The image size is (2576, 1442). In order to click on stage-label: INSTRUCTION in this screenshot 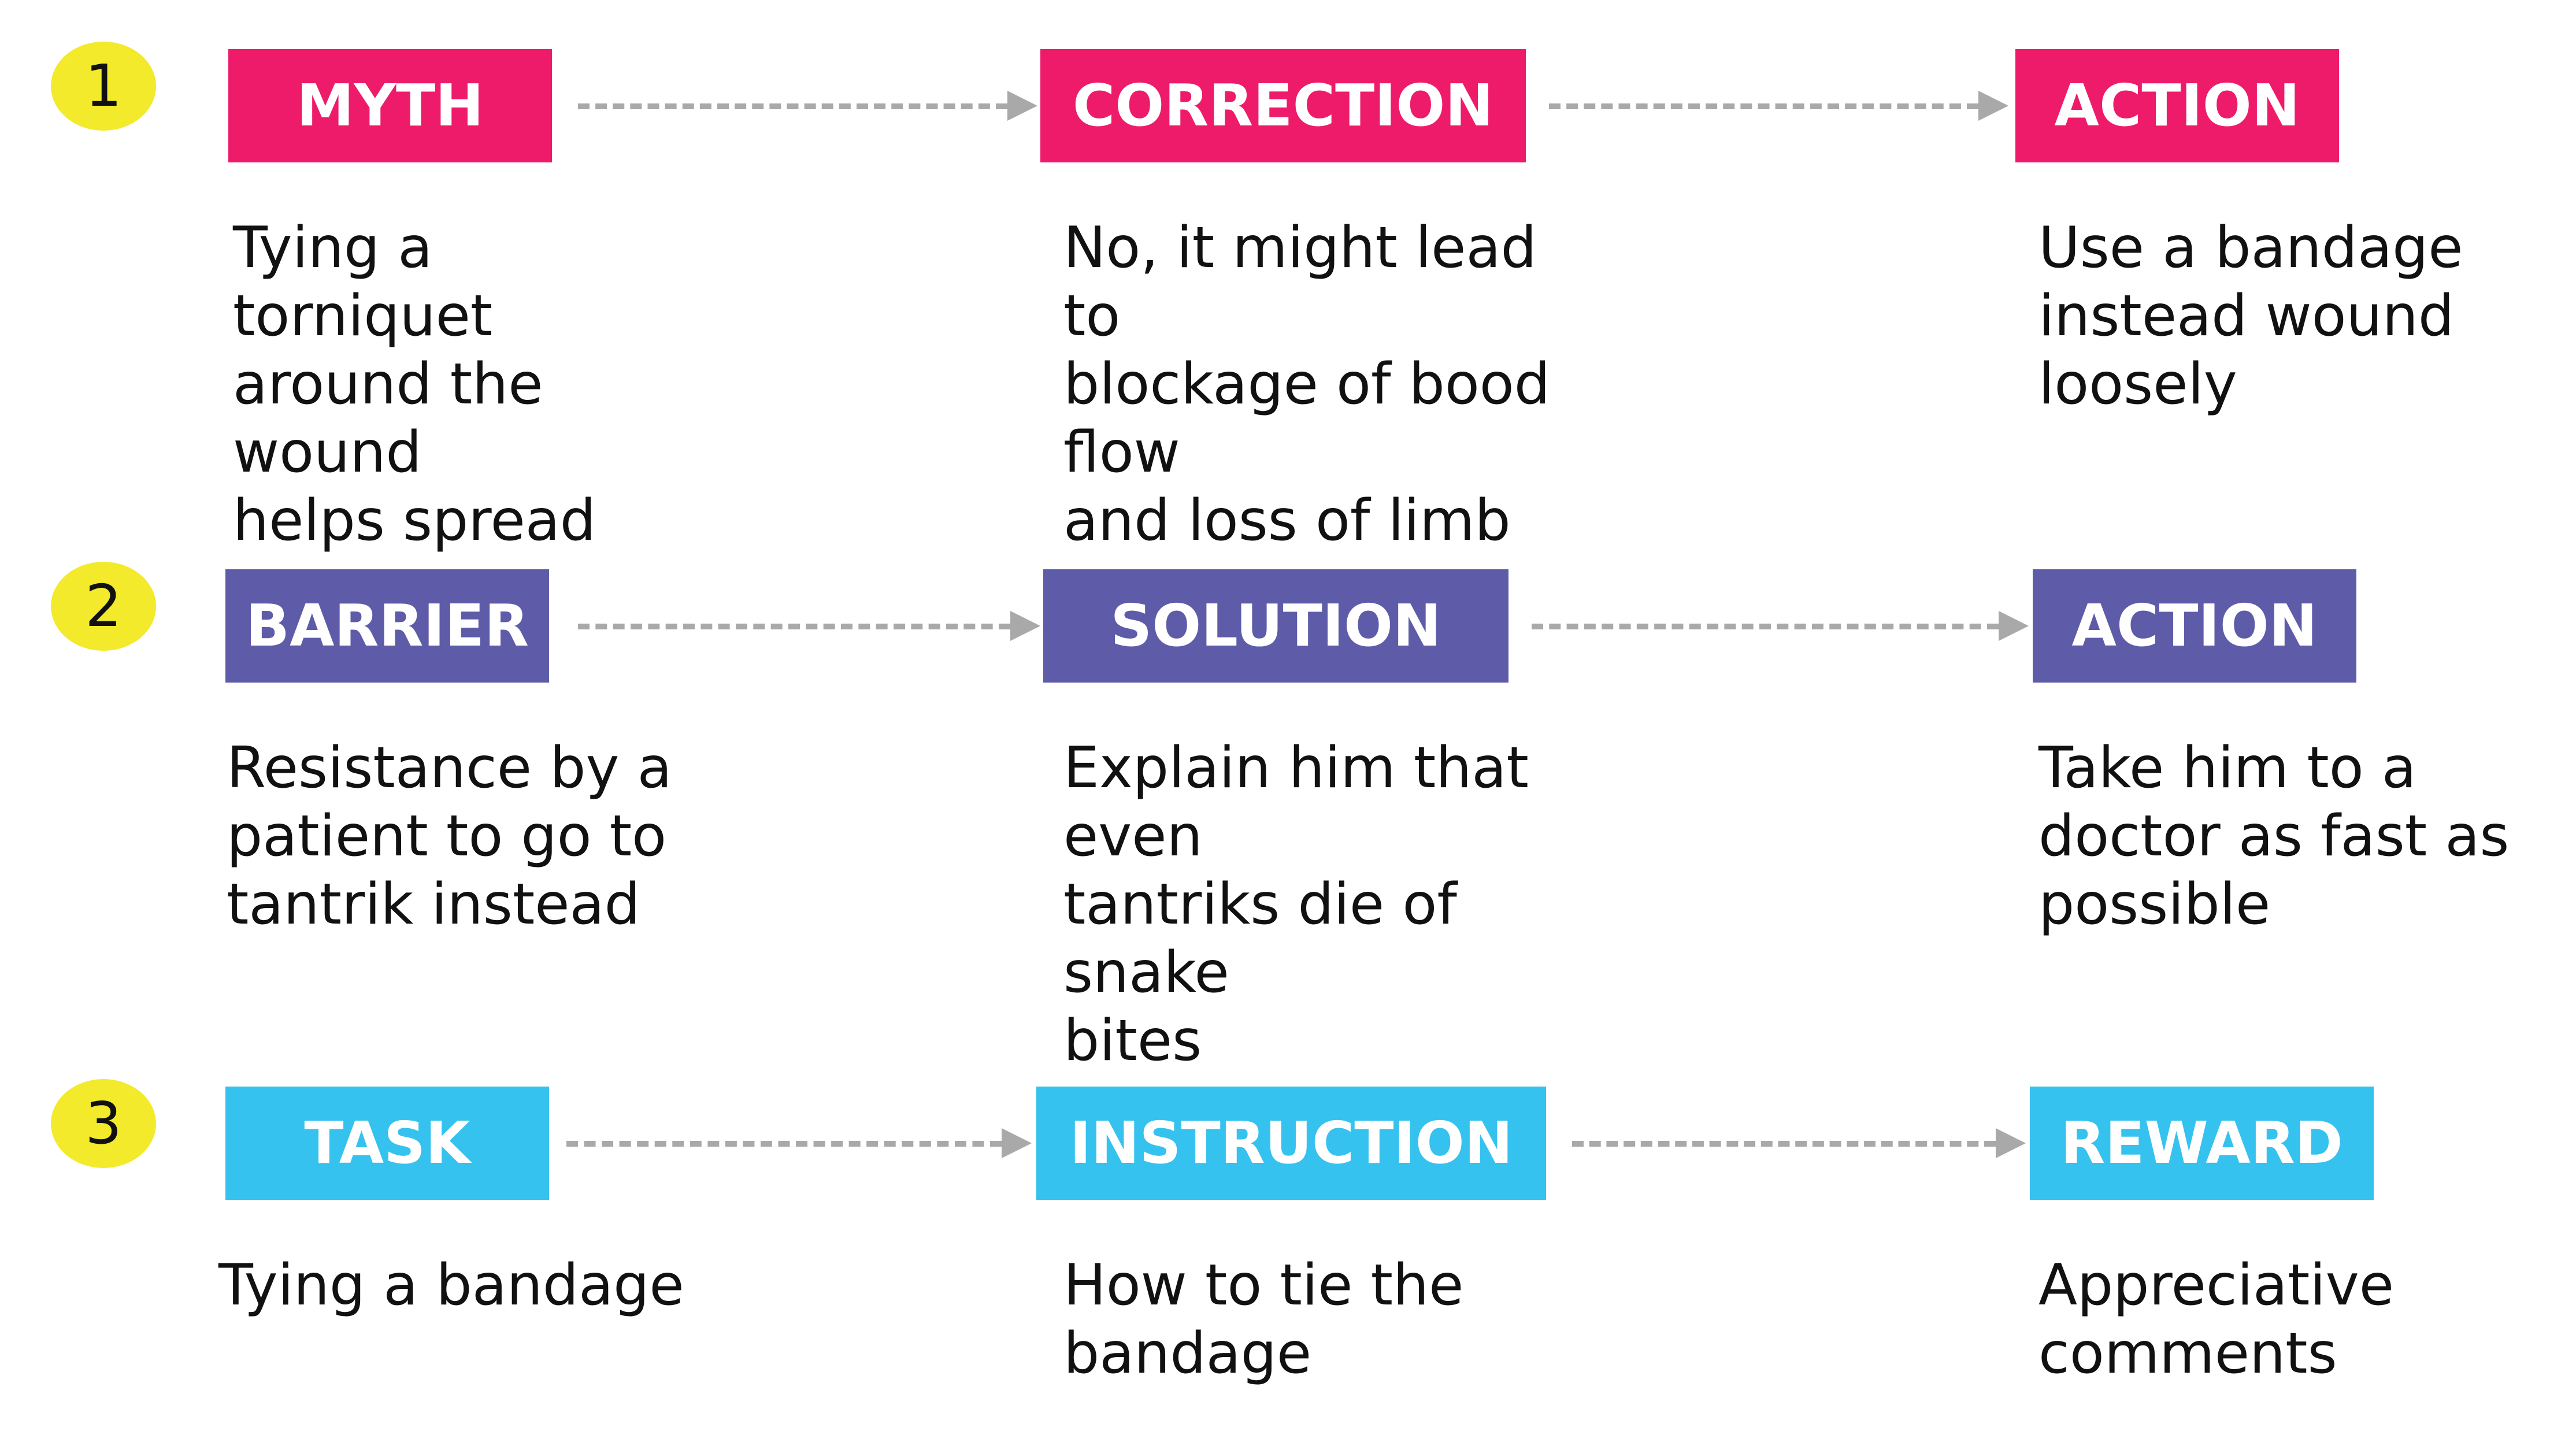, I will do `click(1291, 1143)`.